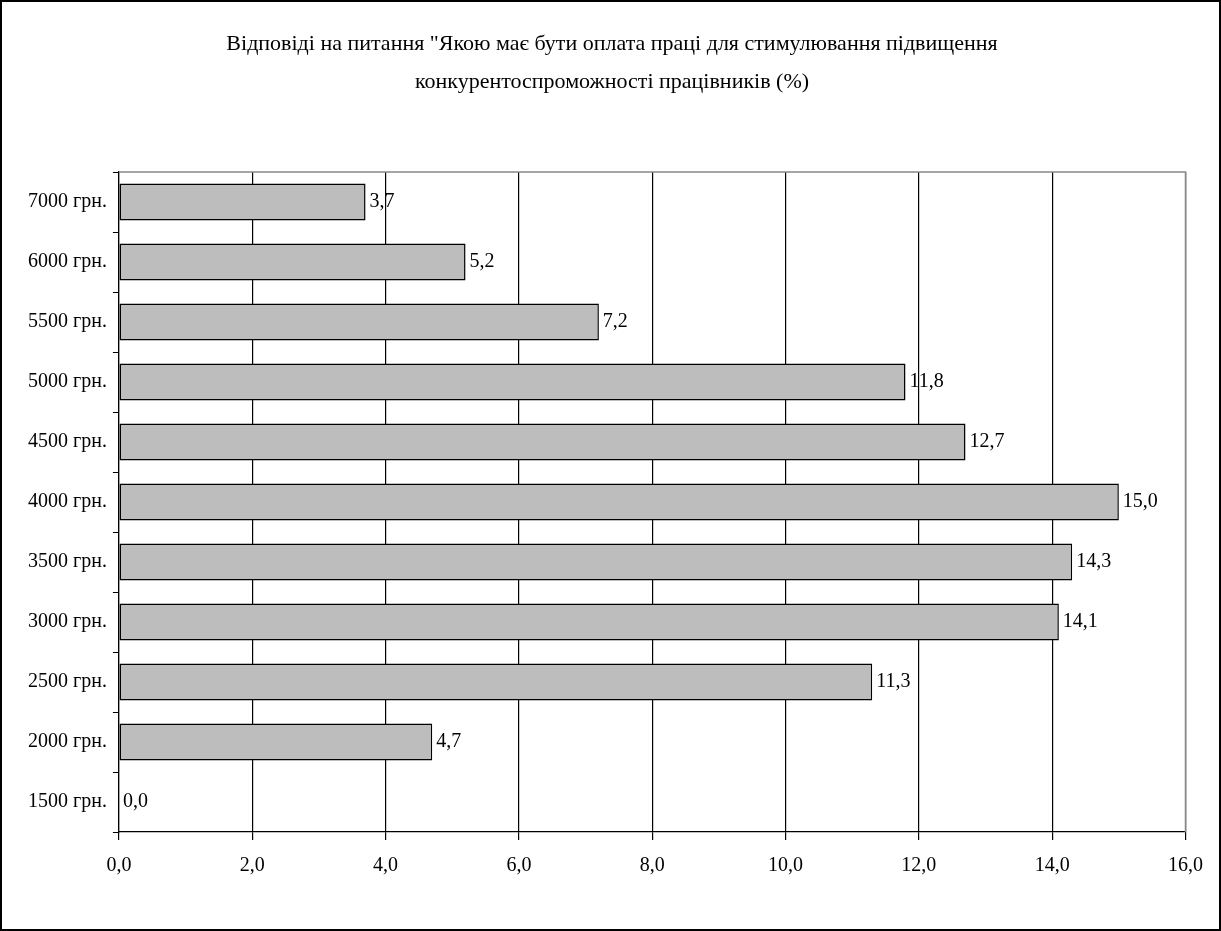 The image size is (1221, 931). What do you see at coordinates (987, 440) in the screenshot?
I see `data-label: 12,7` at bounding box center [987, 440].